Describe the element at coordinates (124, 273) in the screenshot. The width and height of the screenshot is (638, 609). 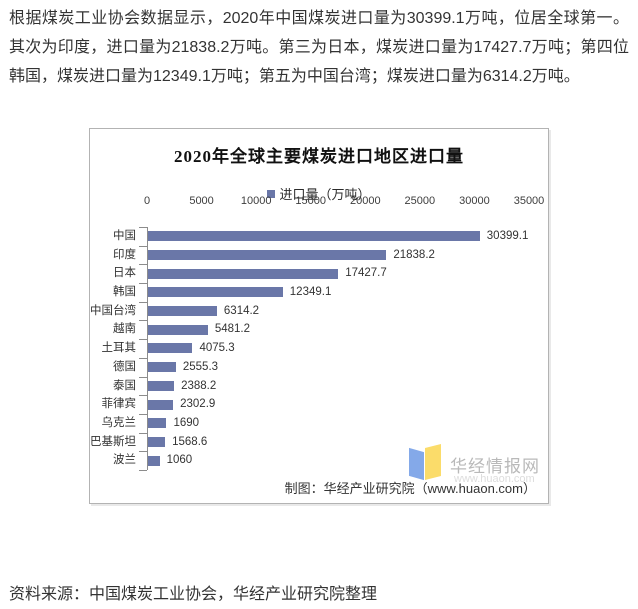
I see `category-label: 日本` at that location.